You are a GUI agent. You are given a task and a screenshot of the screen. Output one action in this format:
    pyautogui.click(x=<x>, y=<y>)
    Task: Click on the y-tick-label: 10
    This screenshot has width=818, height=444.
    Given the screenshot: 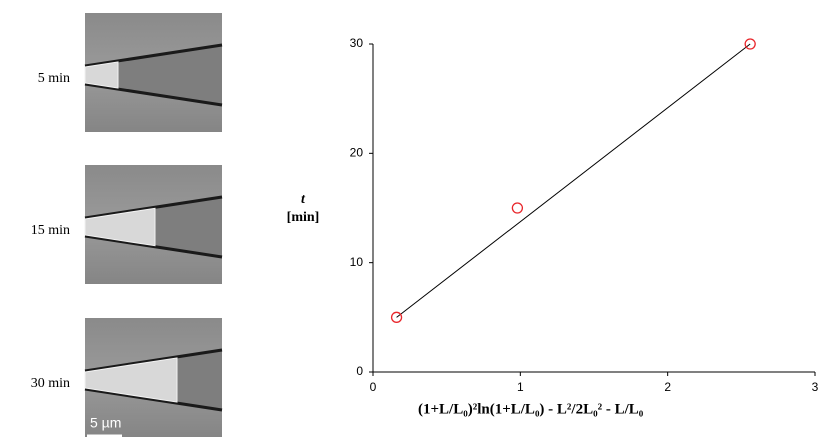 What is the action you would take?
    pyautogui.click(x=357, y=262)
    